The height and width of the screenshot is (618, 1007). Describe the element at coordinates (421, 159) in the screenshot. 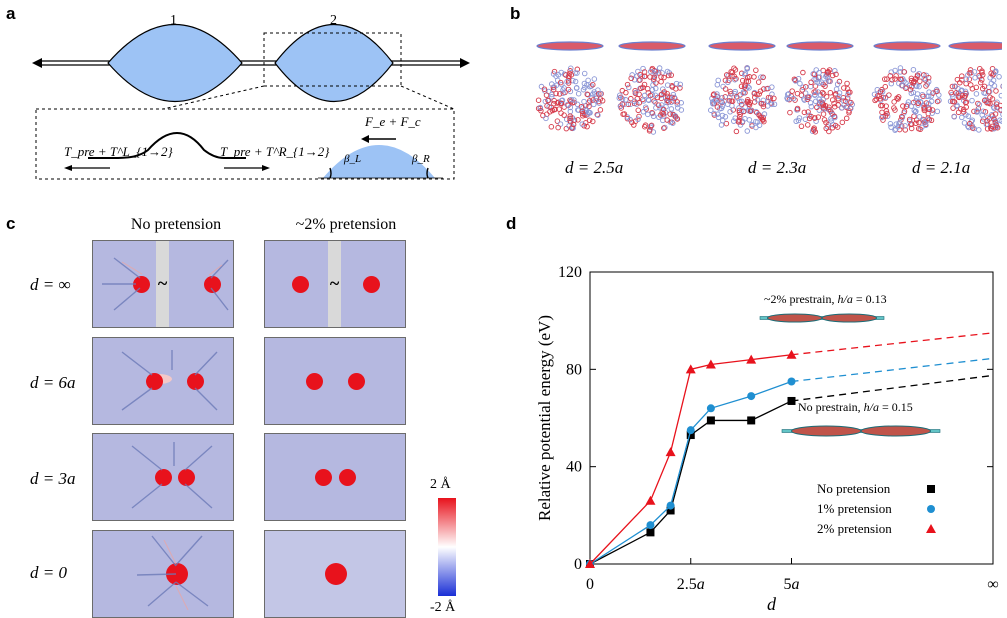

I see `beta-right-label: β_R` at that location.